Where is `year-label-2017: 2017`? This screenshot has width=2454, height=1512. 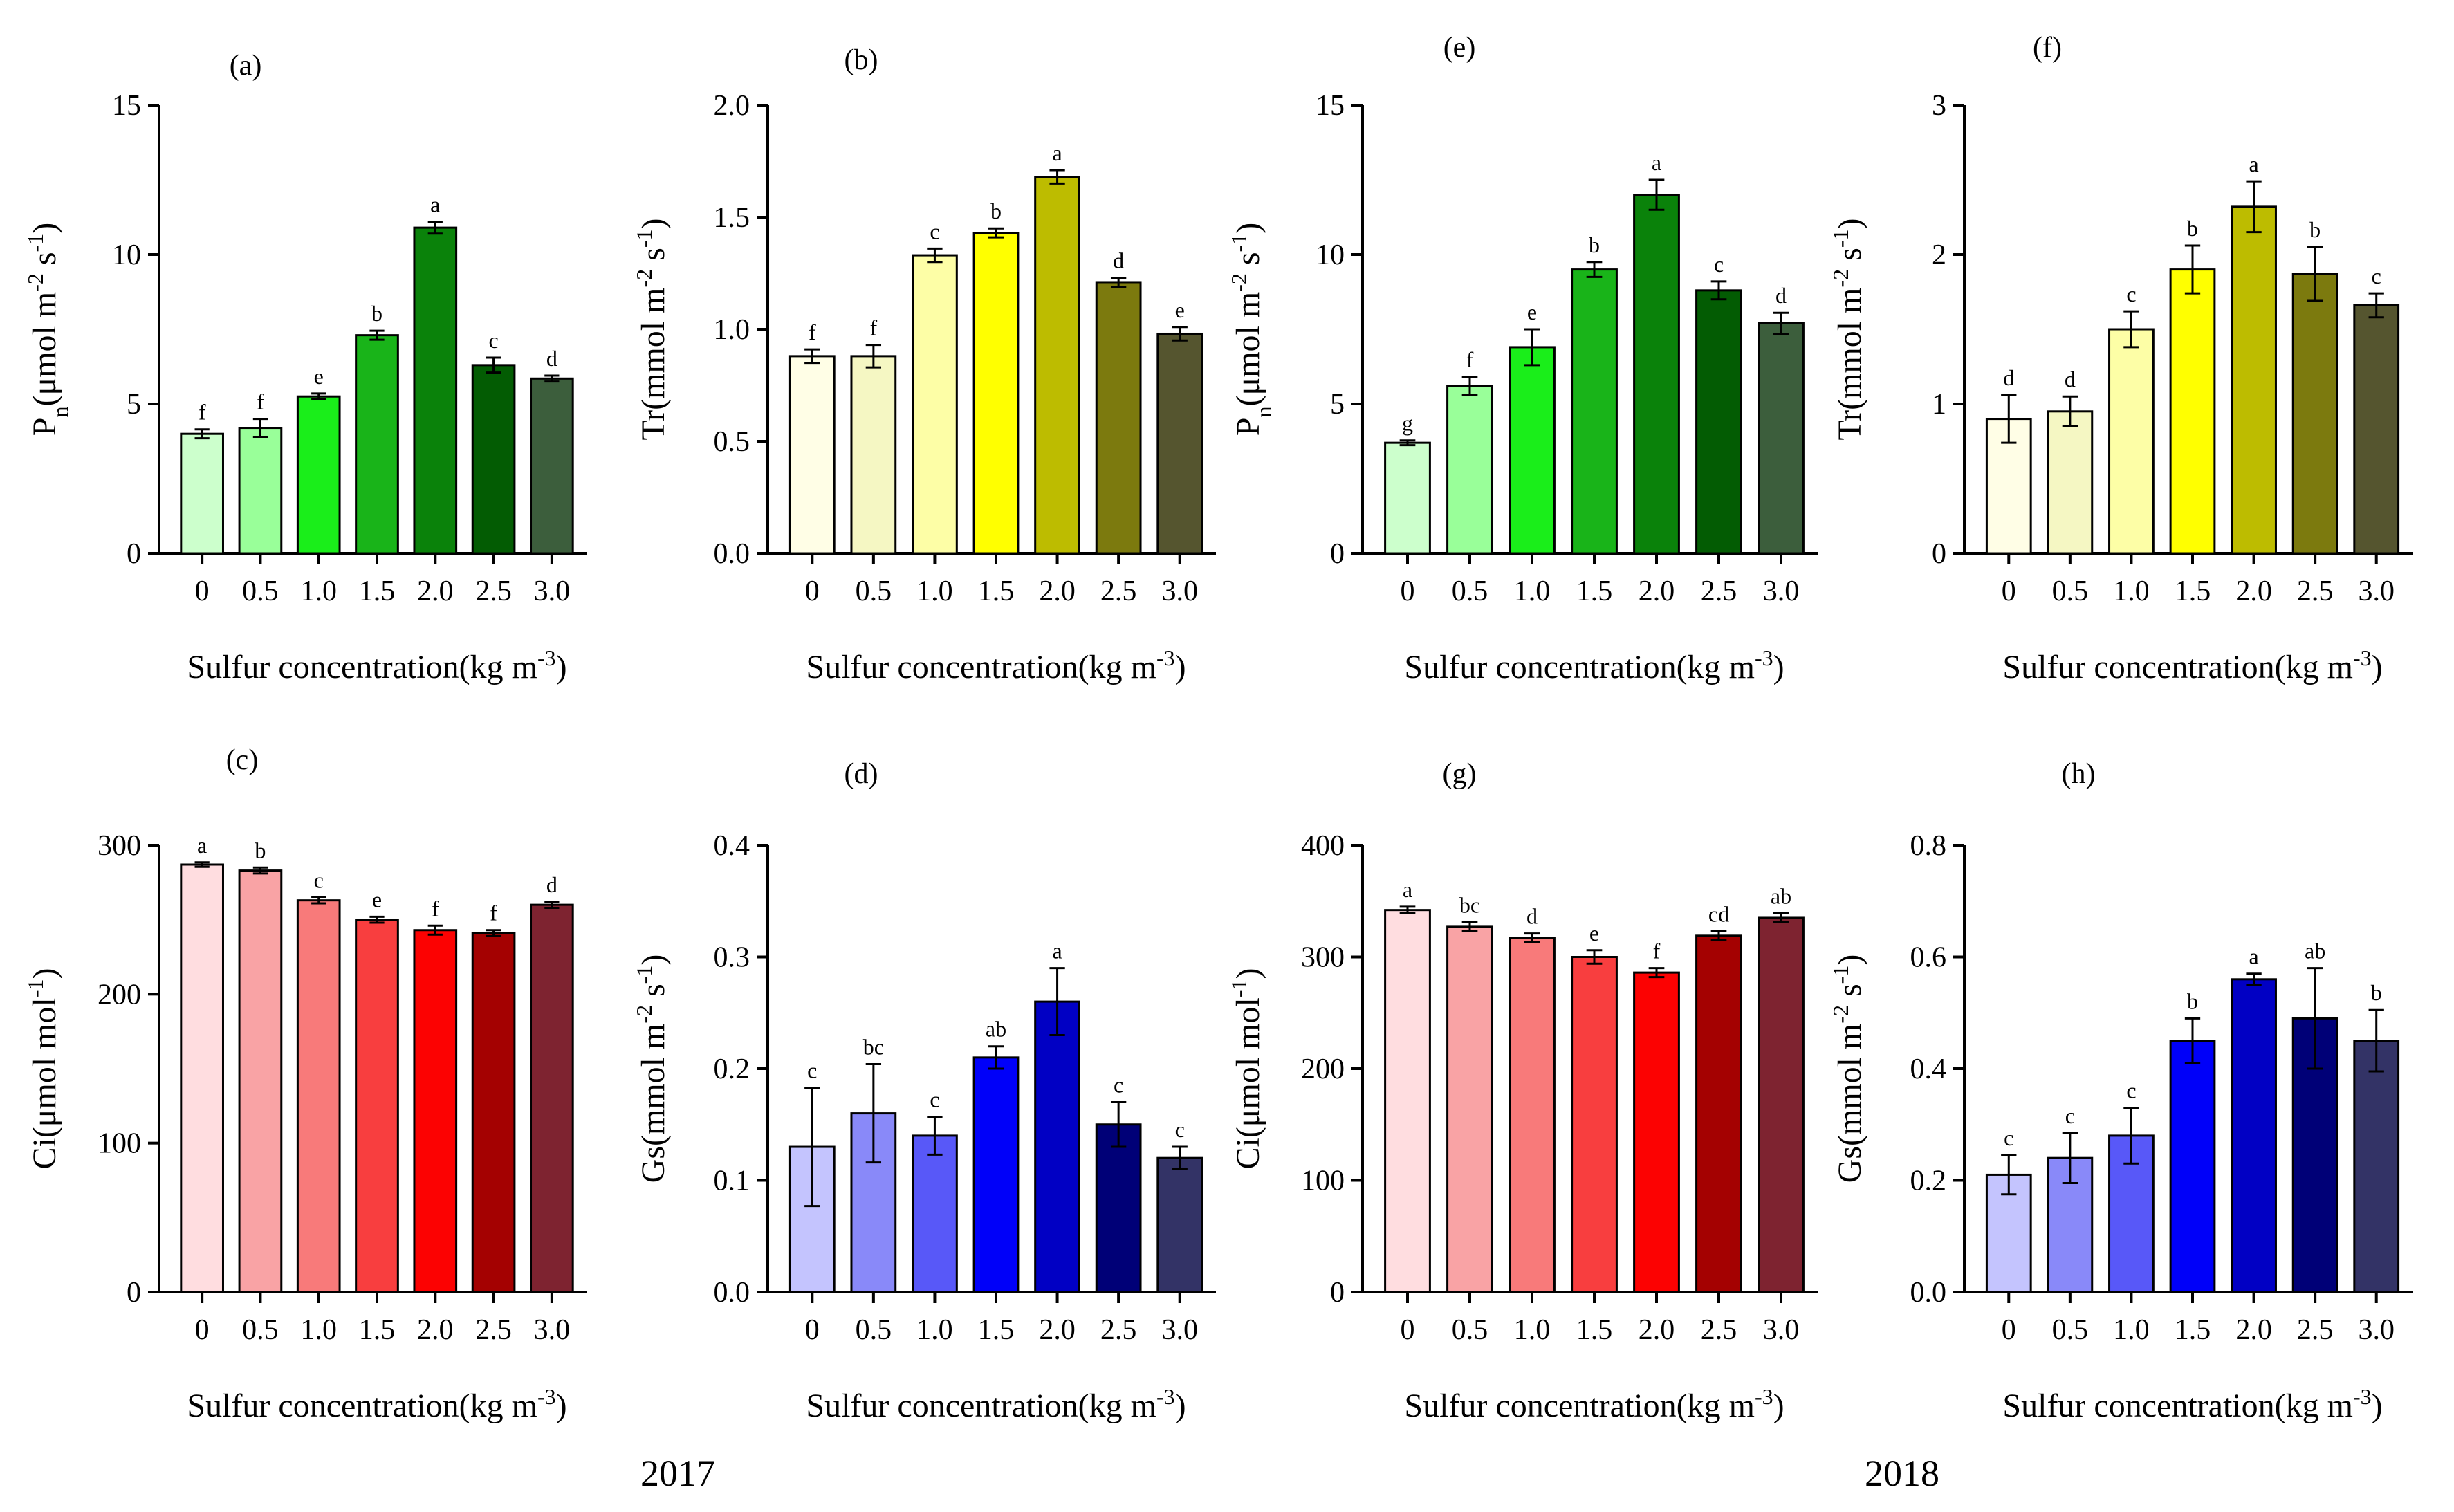
year-label-2017: 2017 is located at coordinates (677, 1473).